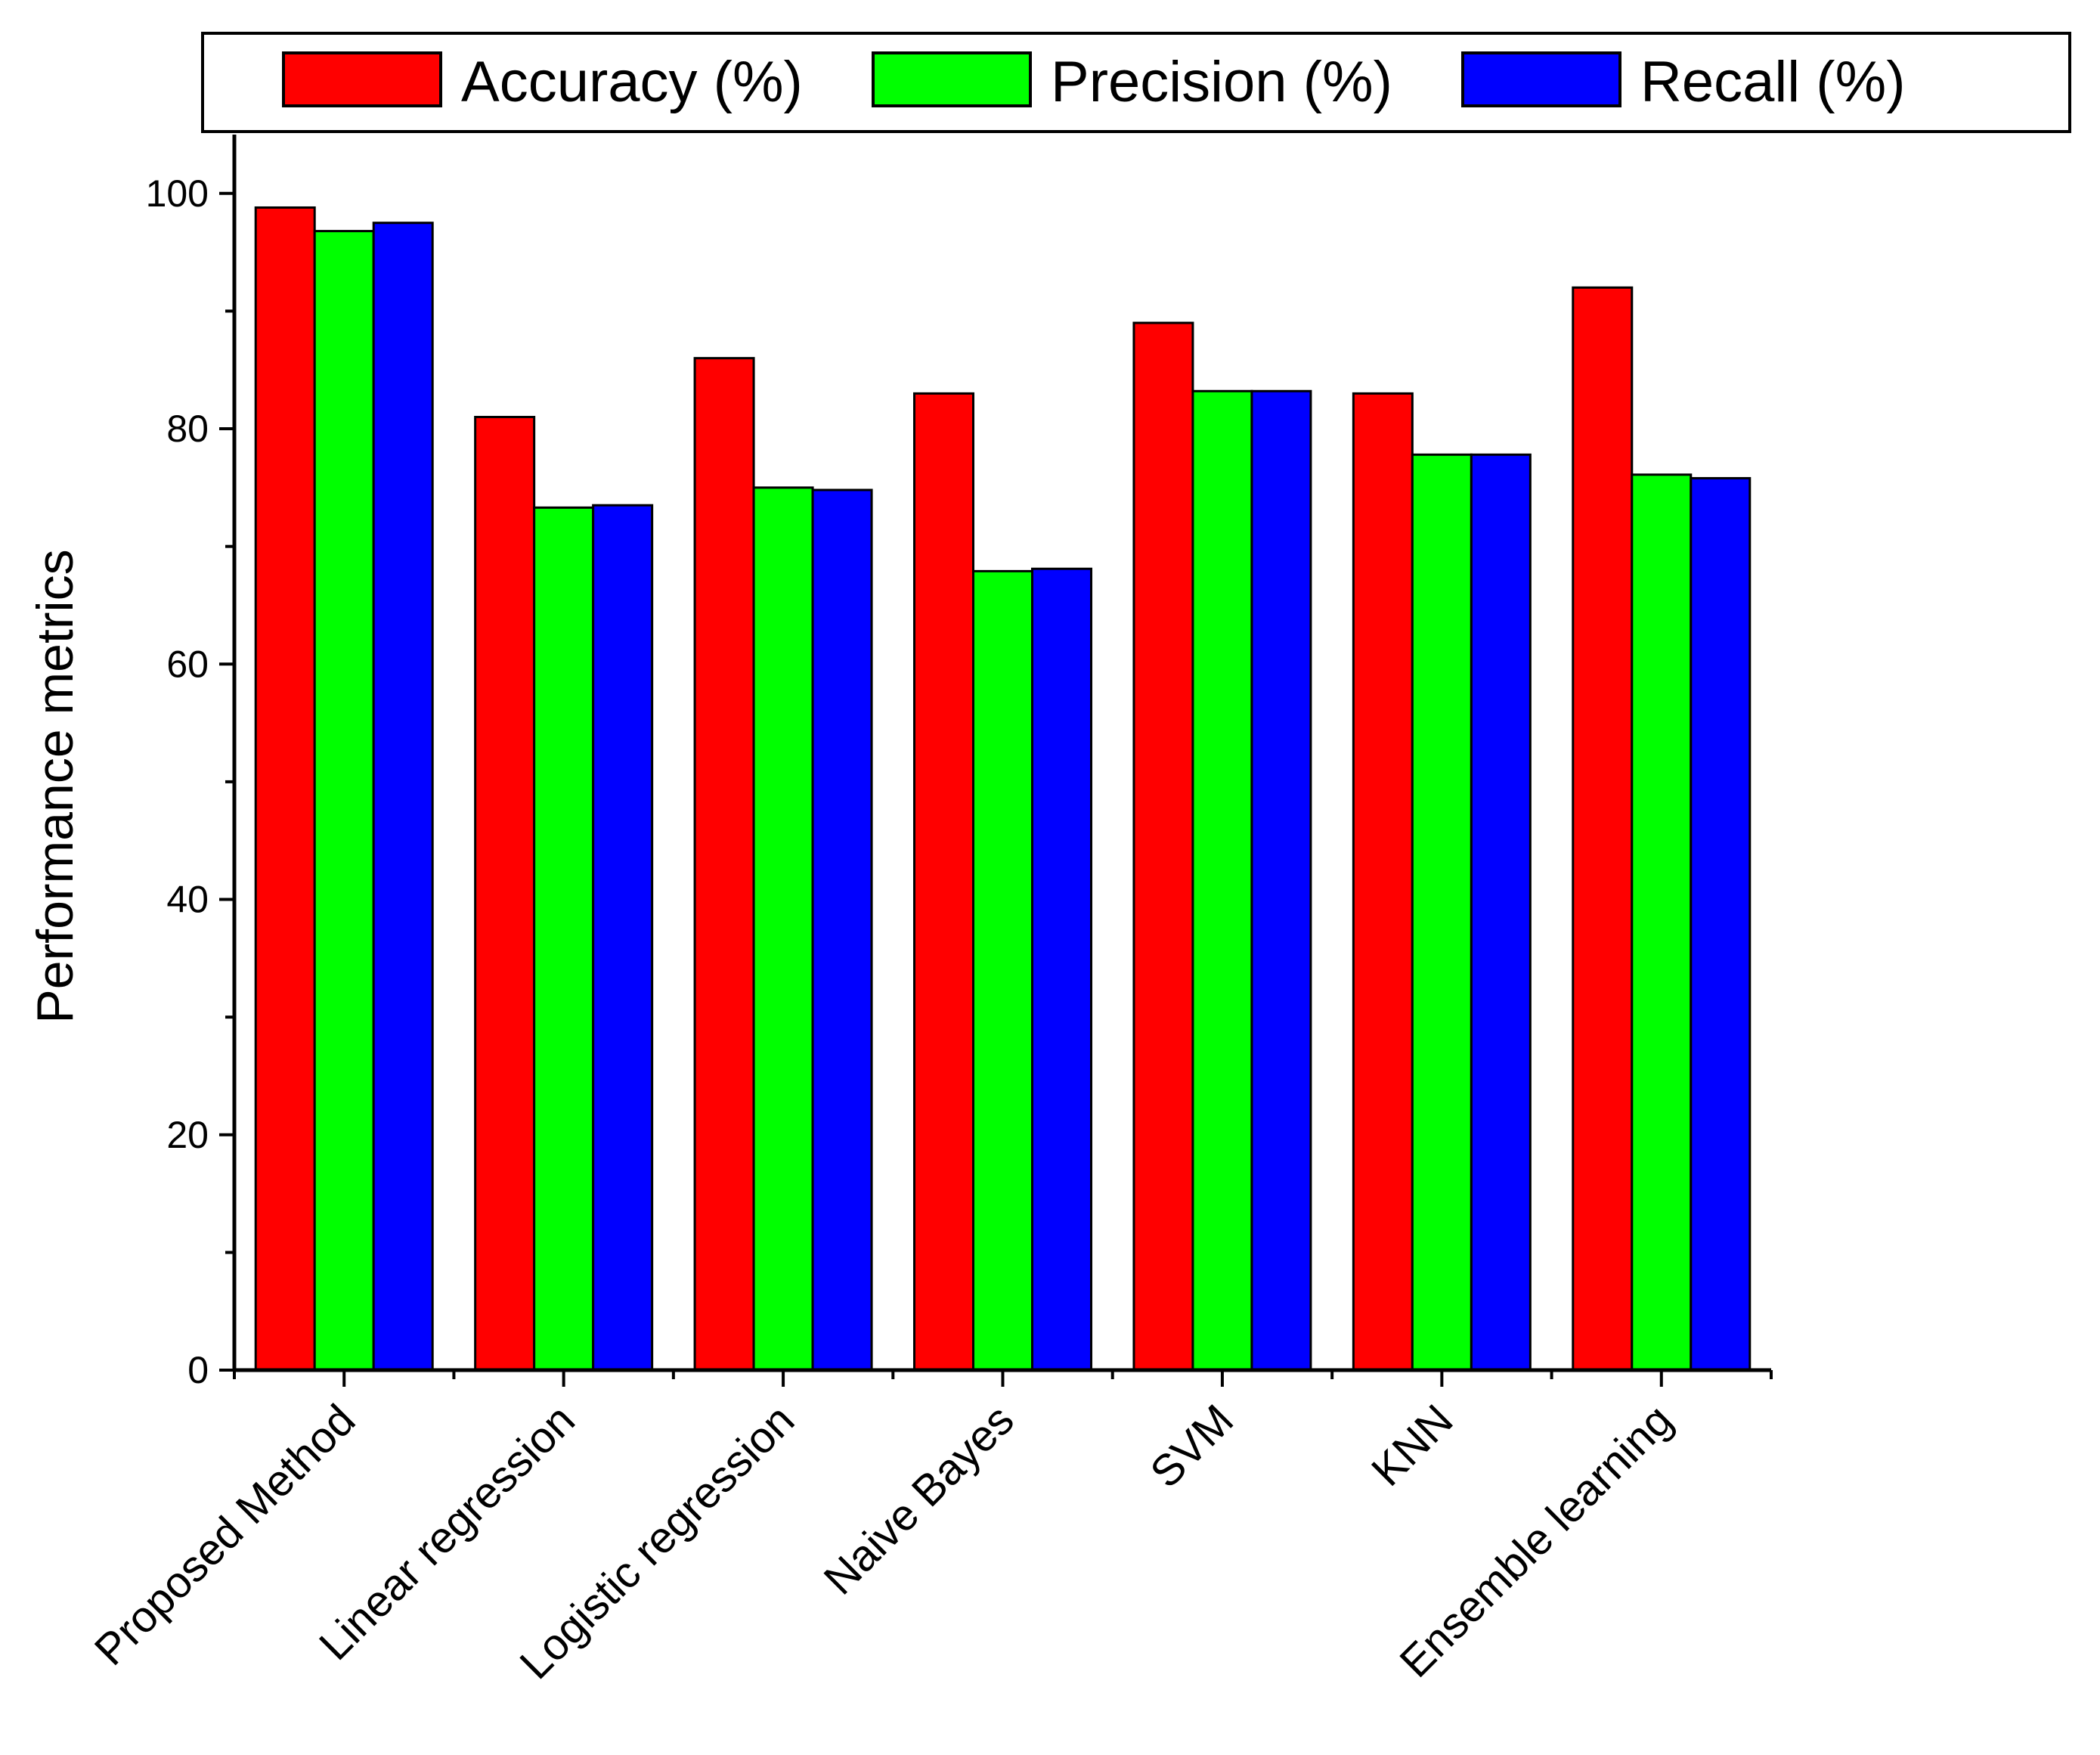 The image size is (2100, 1755). Describe the element at coordinates (632, 82) in the screenshot. I see `legend-label: Accuracy (%)` at that location.